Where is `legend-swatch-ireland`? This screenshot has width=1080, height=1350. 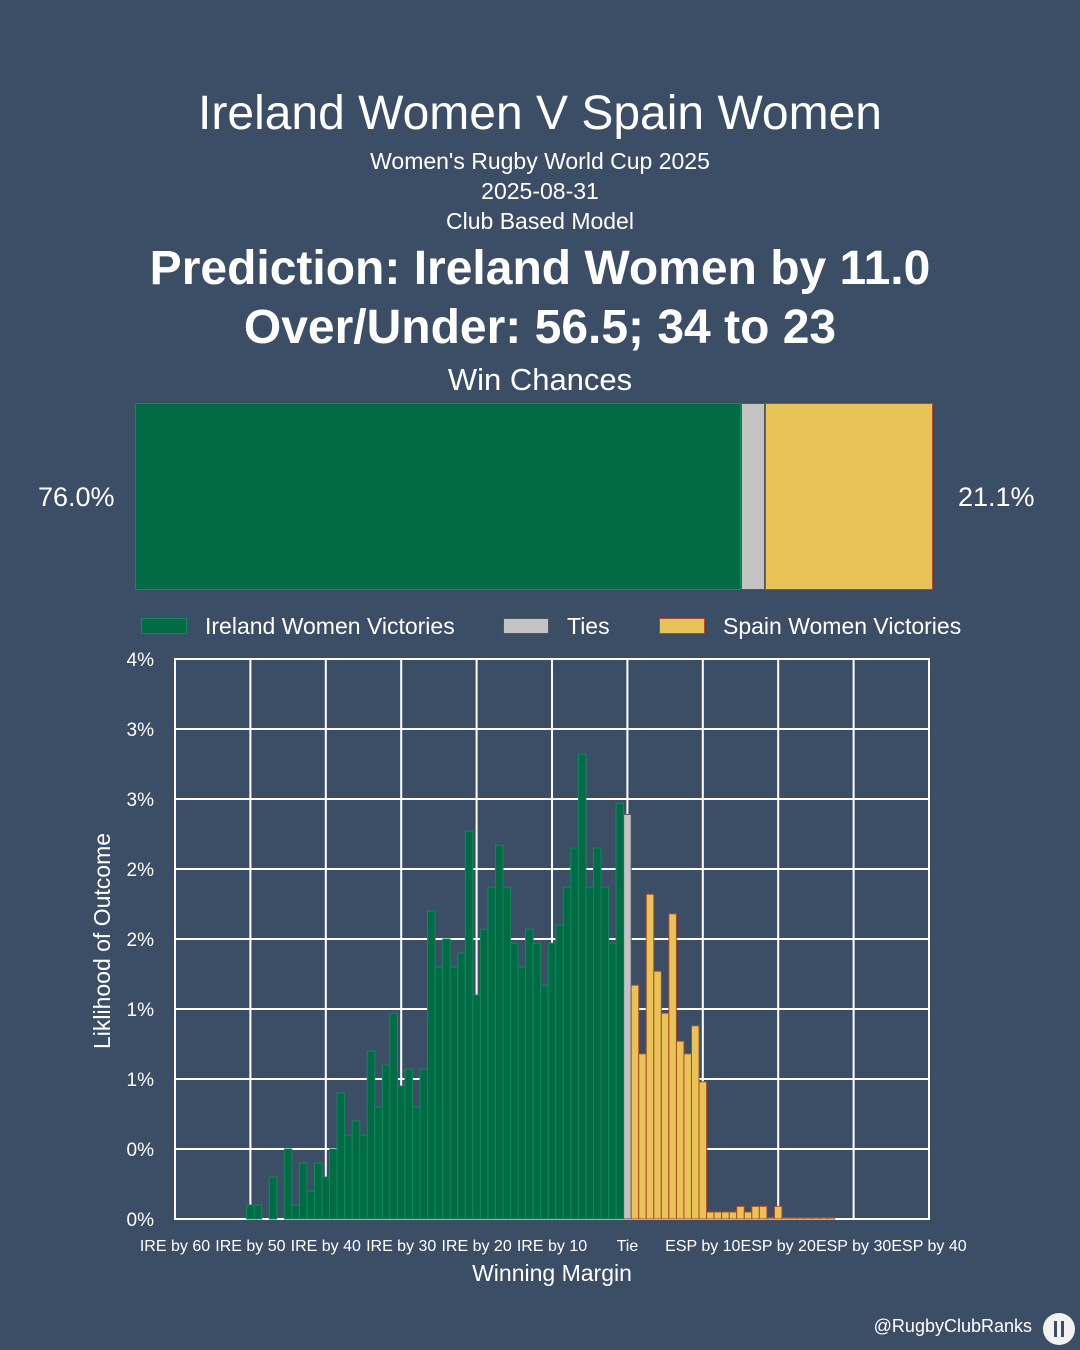
legend-swatch-ireland is located at coordinates (164, 626).